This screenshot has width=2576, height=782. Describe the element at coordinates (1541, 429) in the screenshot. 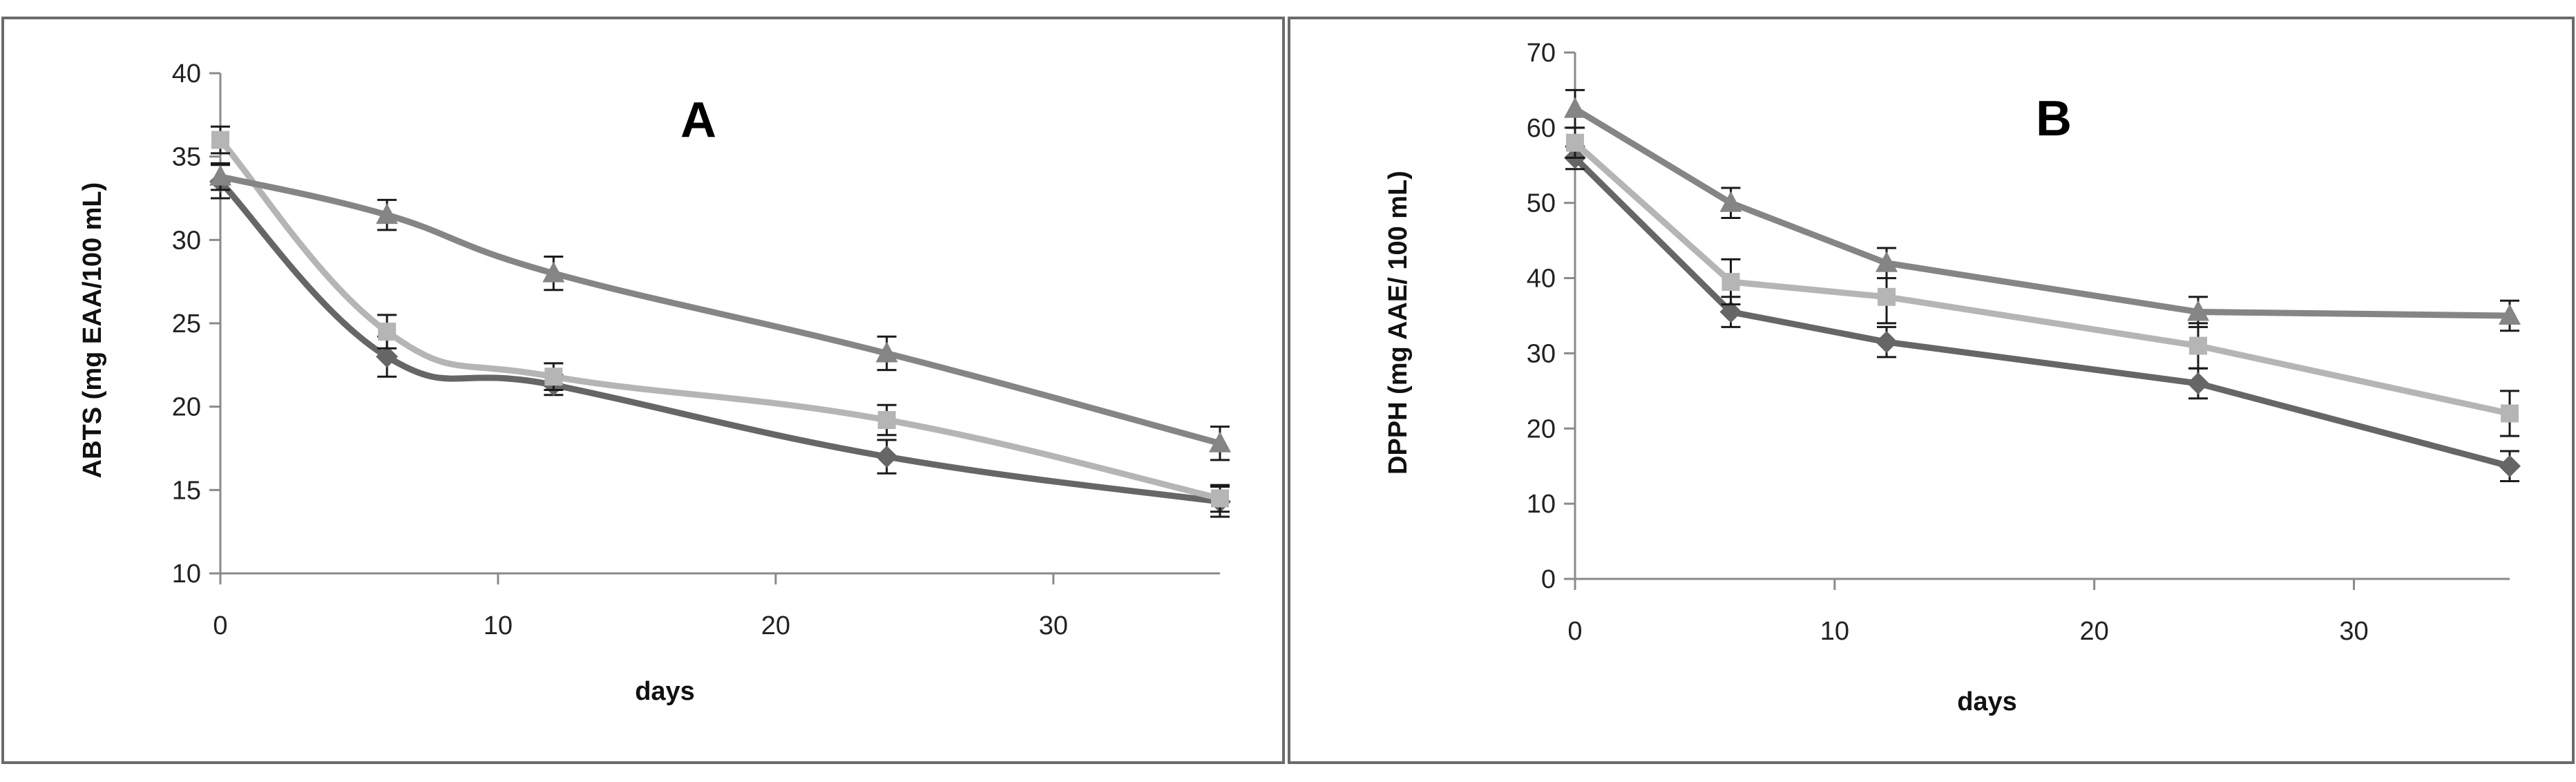

I see `chart-b-y-tick-label: 20` at that location.